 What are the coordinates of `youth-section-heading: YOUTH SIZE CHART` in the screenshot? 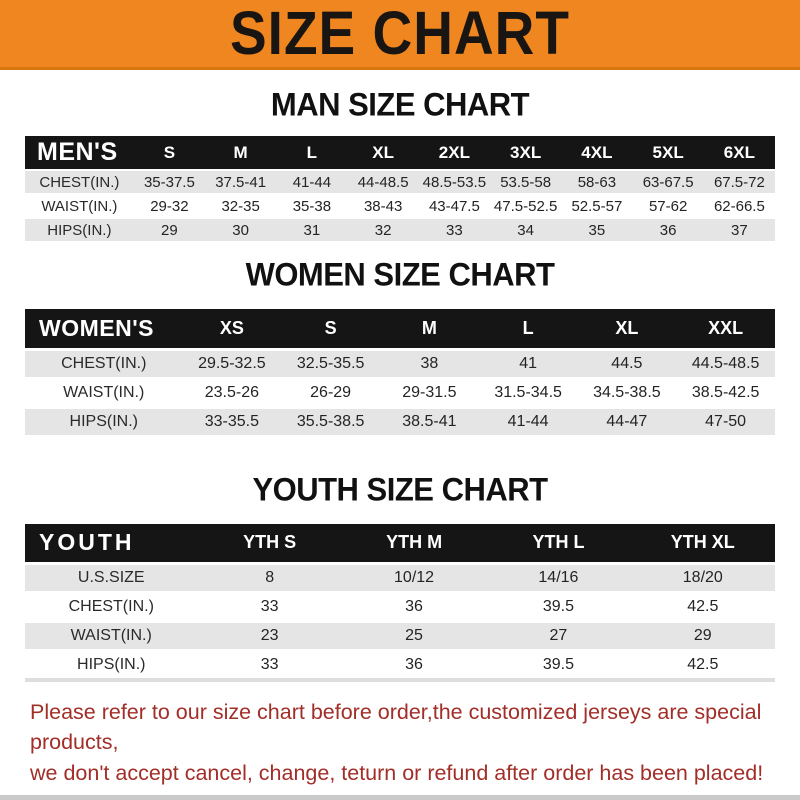 It's located at (400, 489).